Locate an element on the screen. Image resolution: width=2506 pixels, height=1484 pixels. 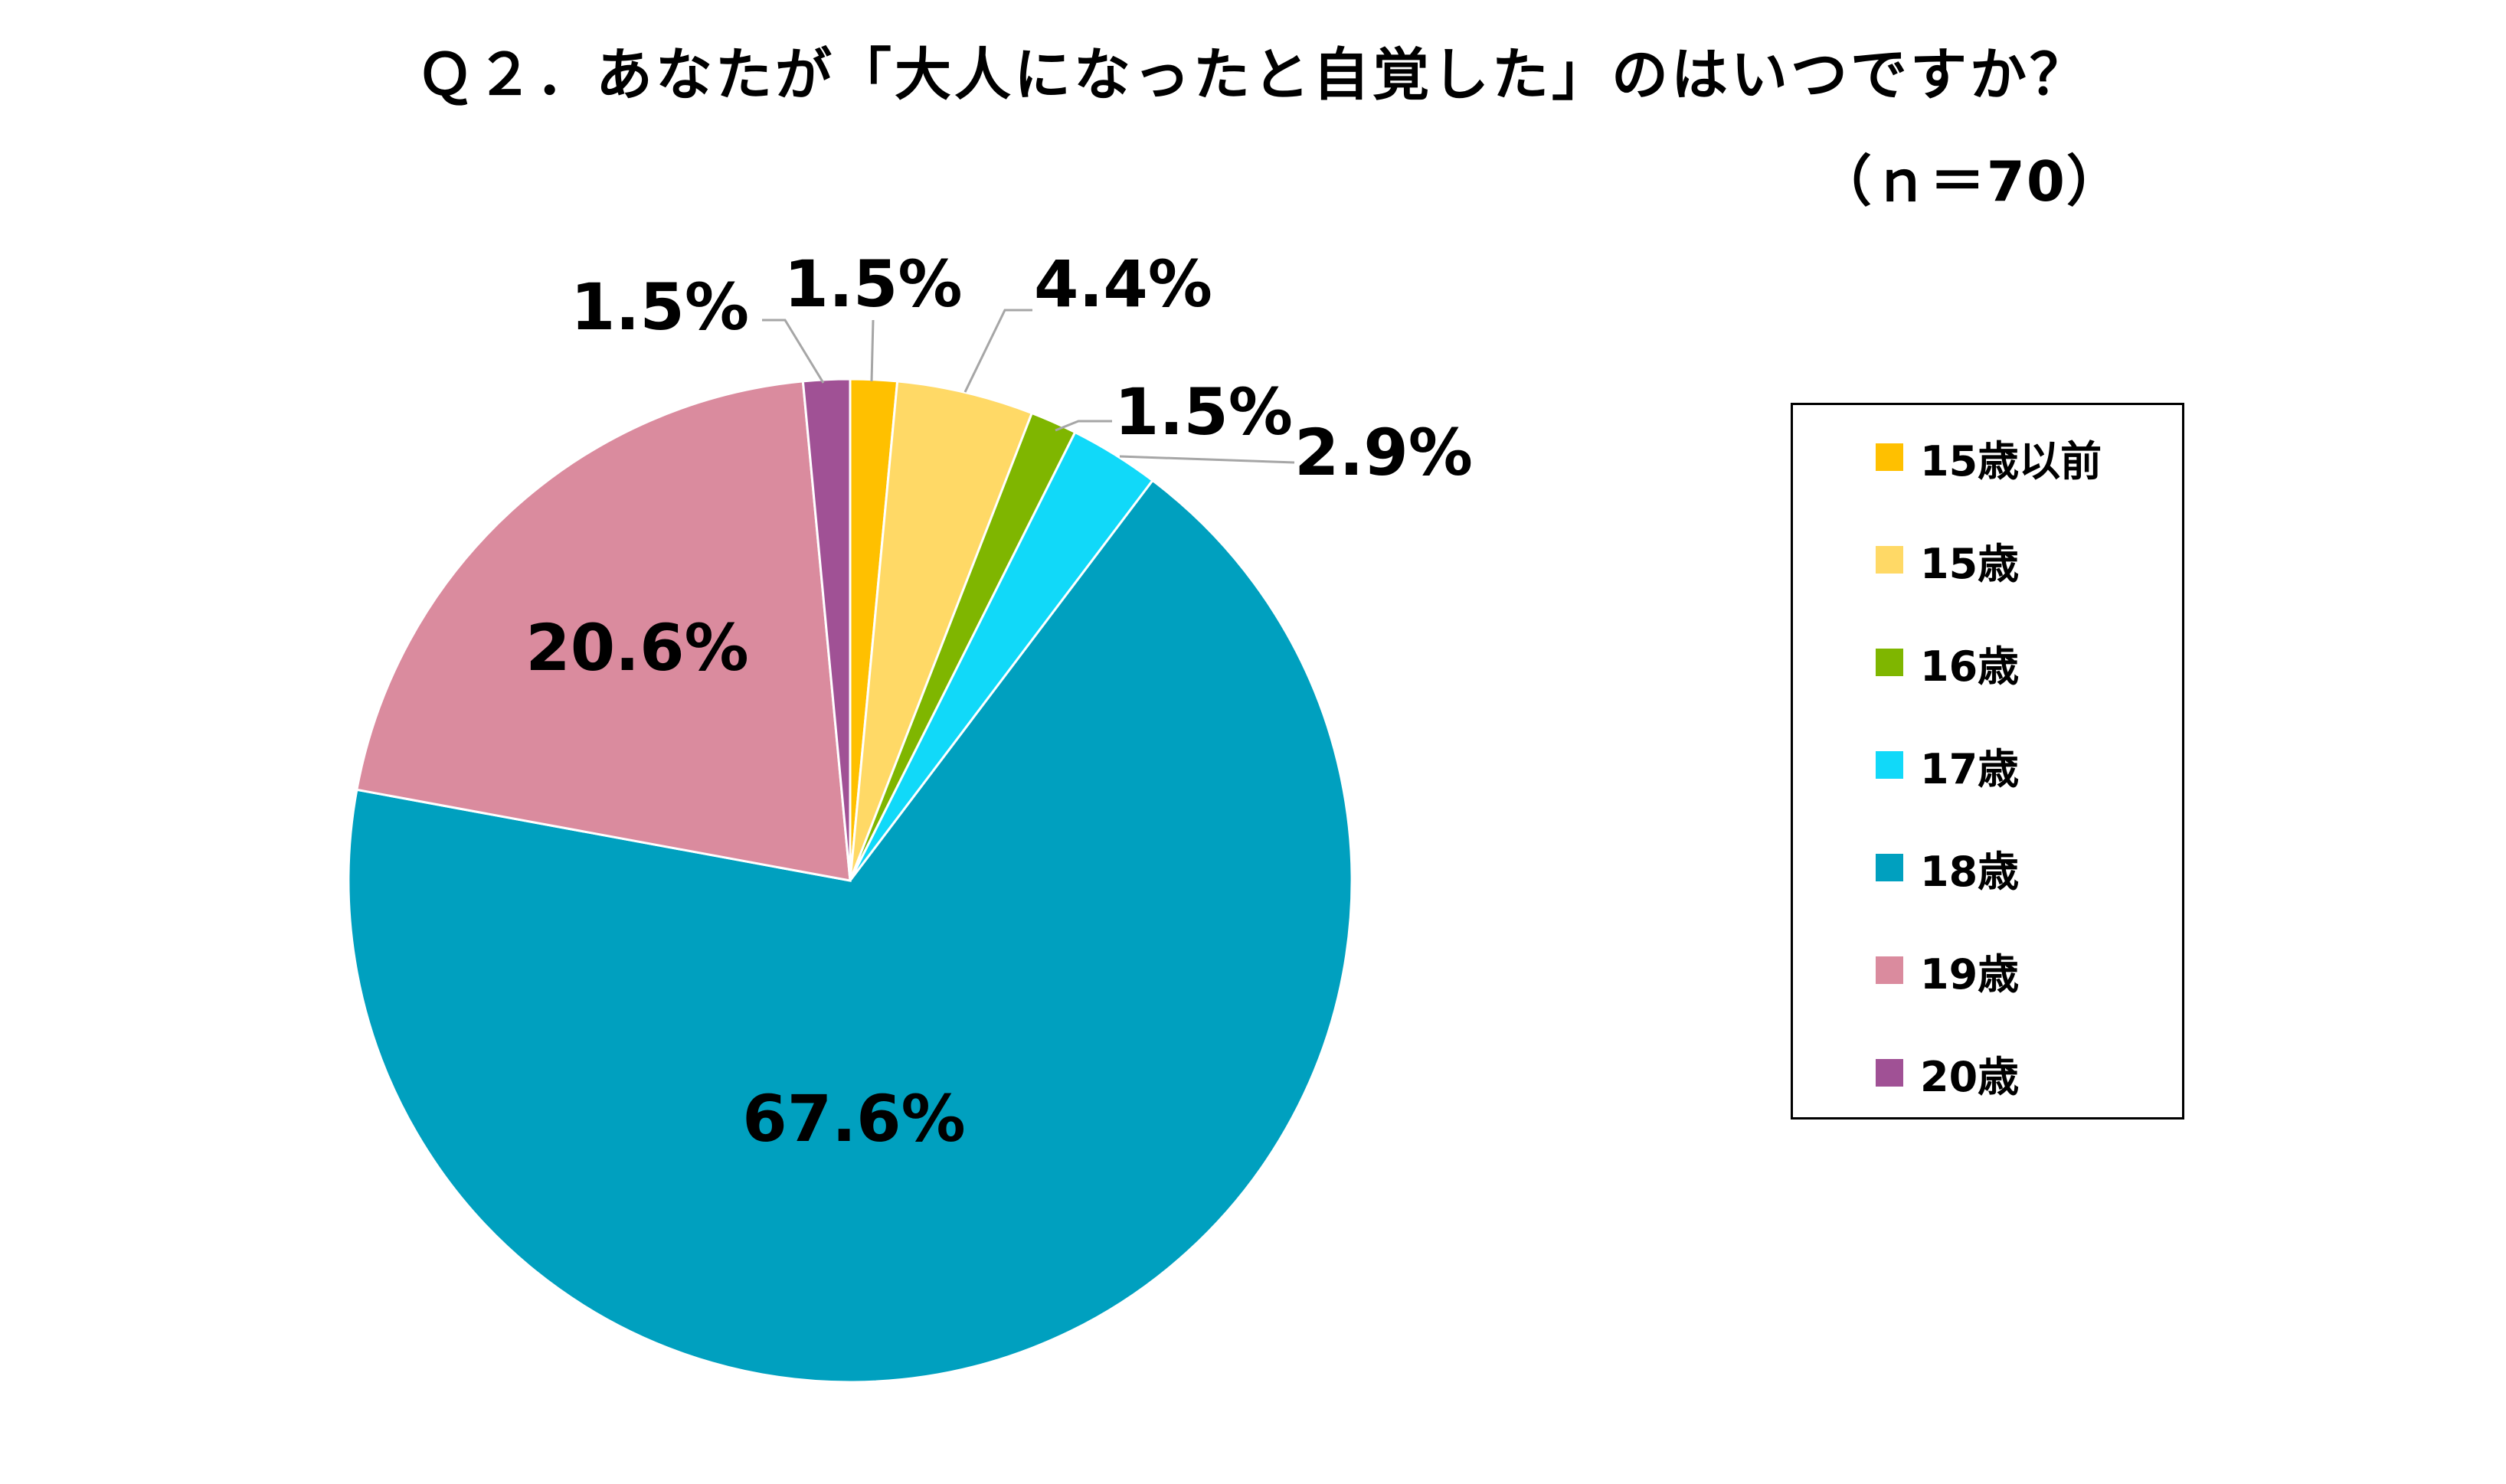
data-label-4: 2.9% is located at coordinates (1383, 452).